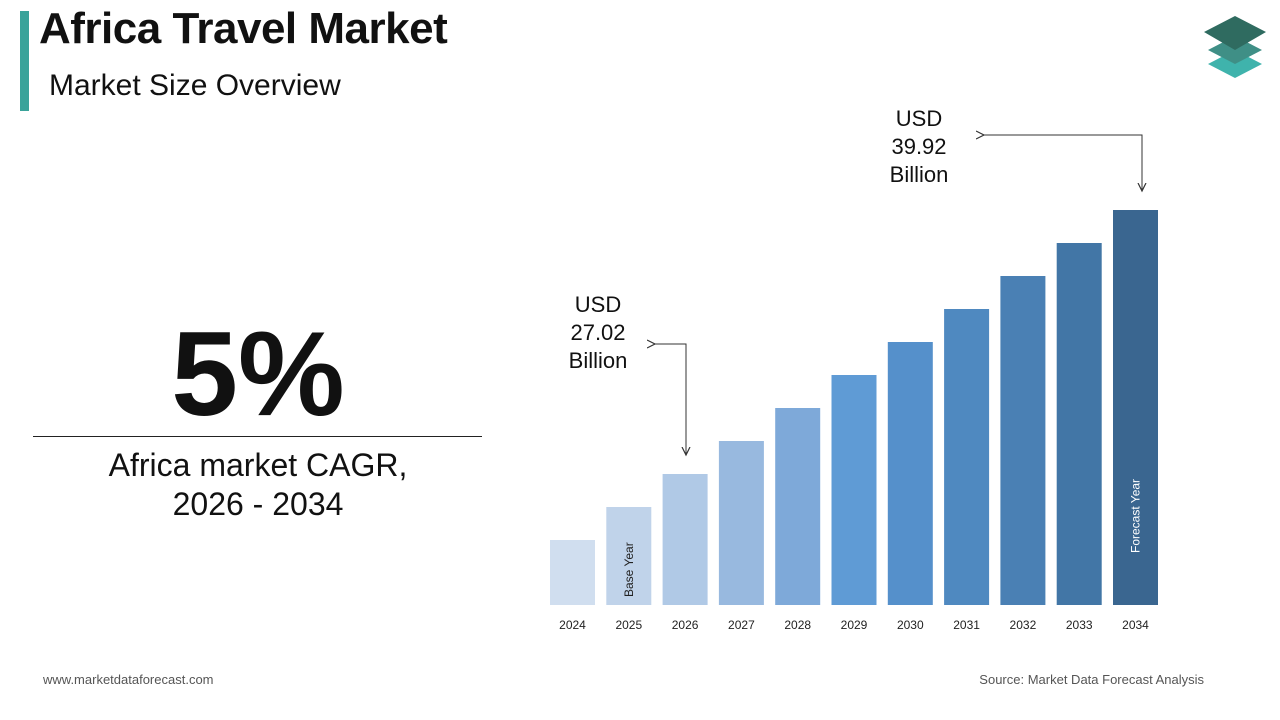 This screenshot has width=1280, height=720. What do you see at coordinates (1091, 679) in the screenshot?
I see `footer-source: Source: Market Data Forecast Analysis` at bounding box center [1091, 679].